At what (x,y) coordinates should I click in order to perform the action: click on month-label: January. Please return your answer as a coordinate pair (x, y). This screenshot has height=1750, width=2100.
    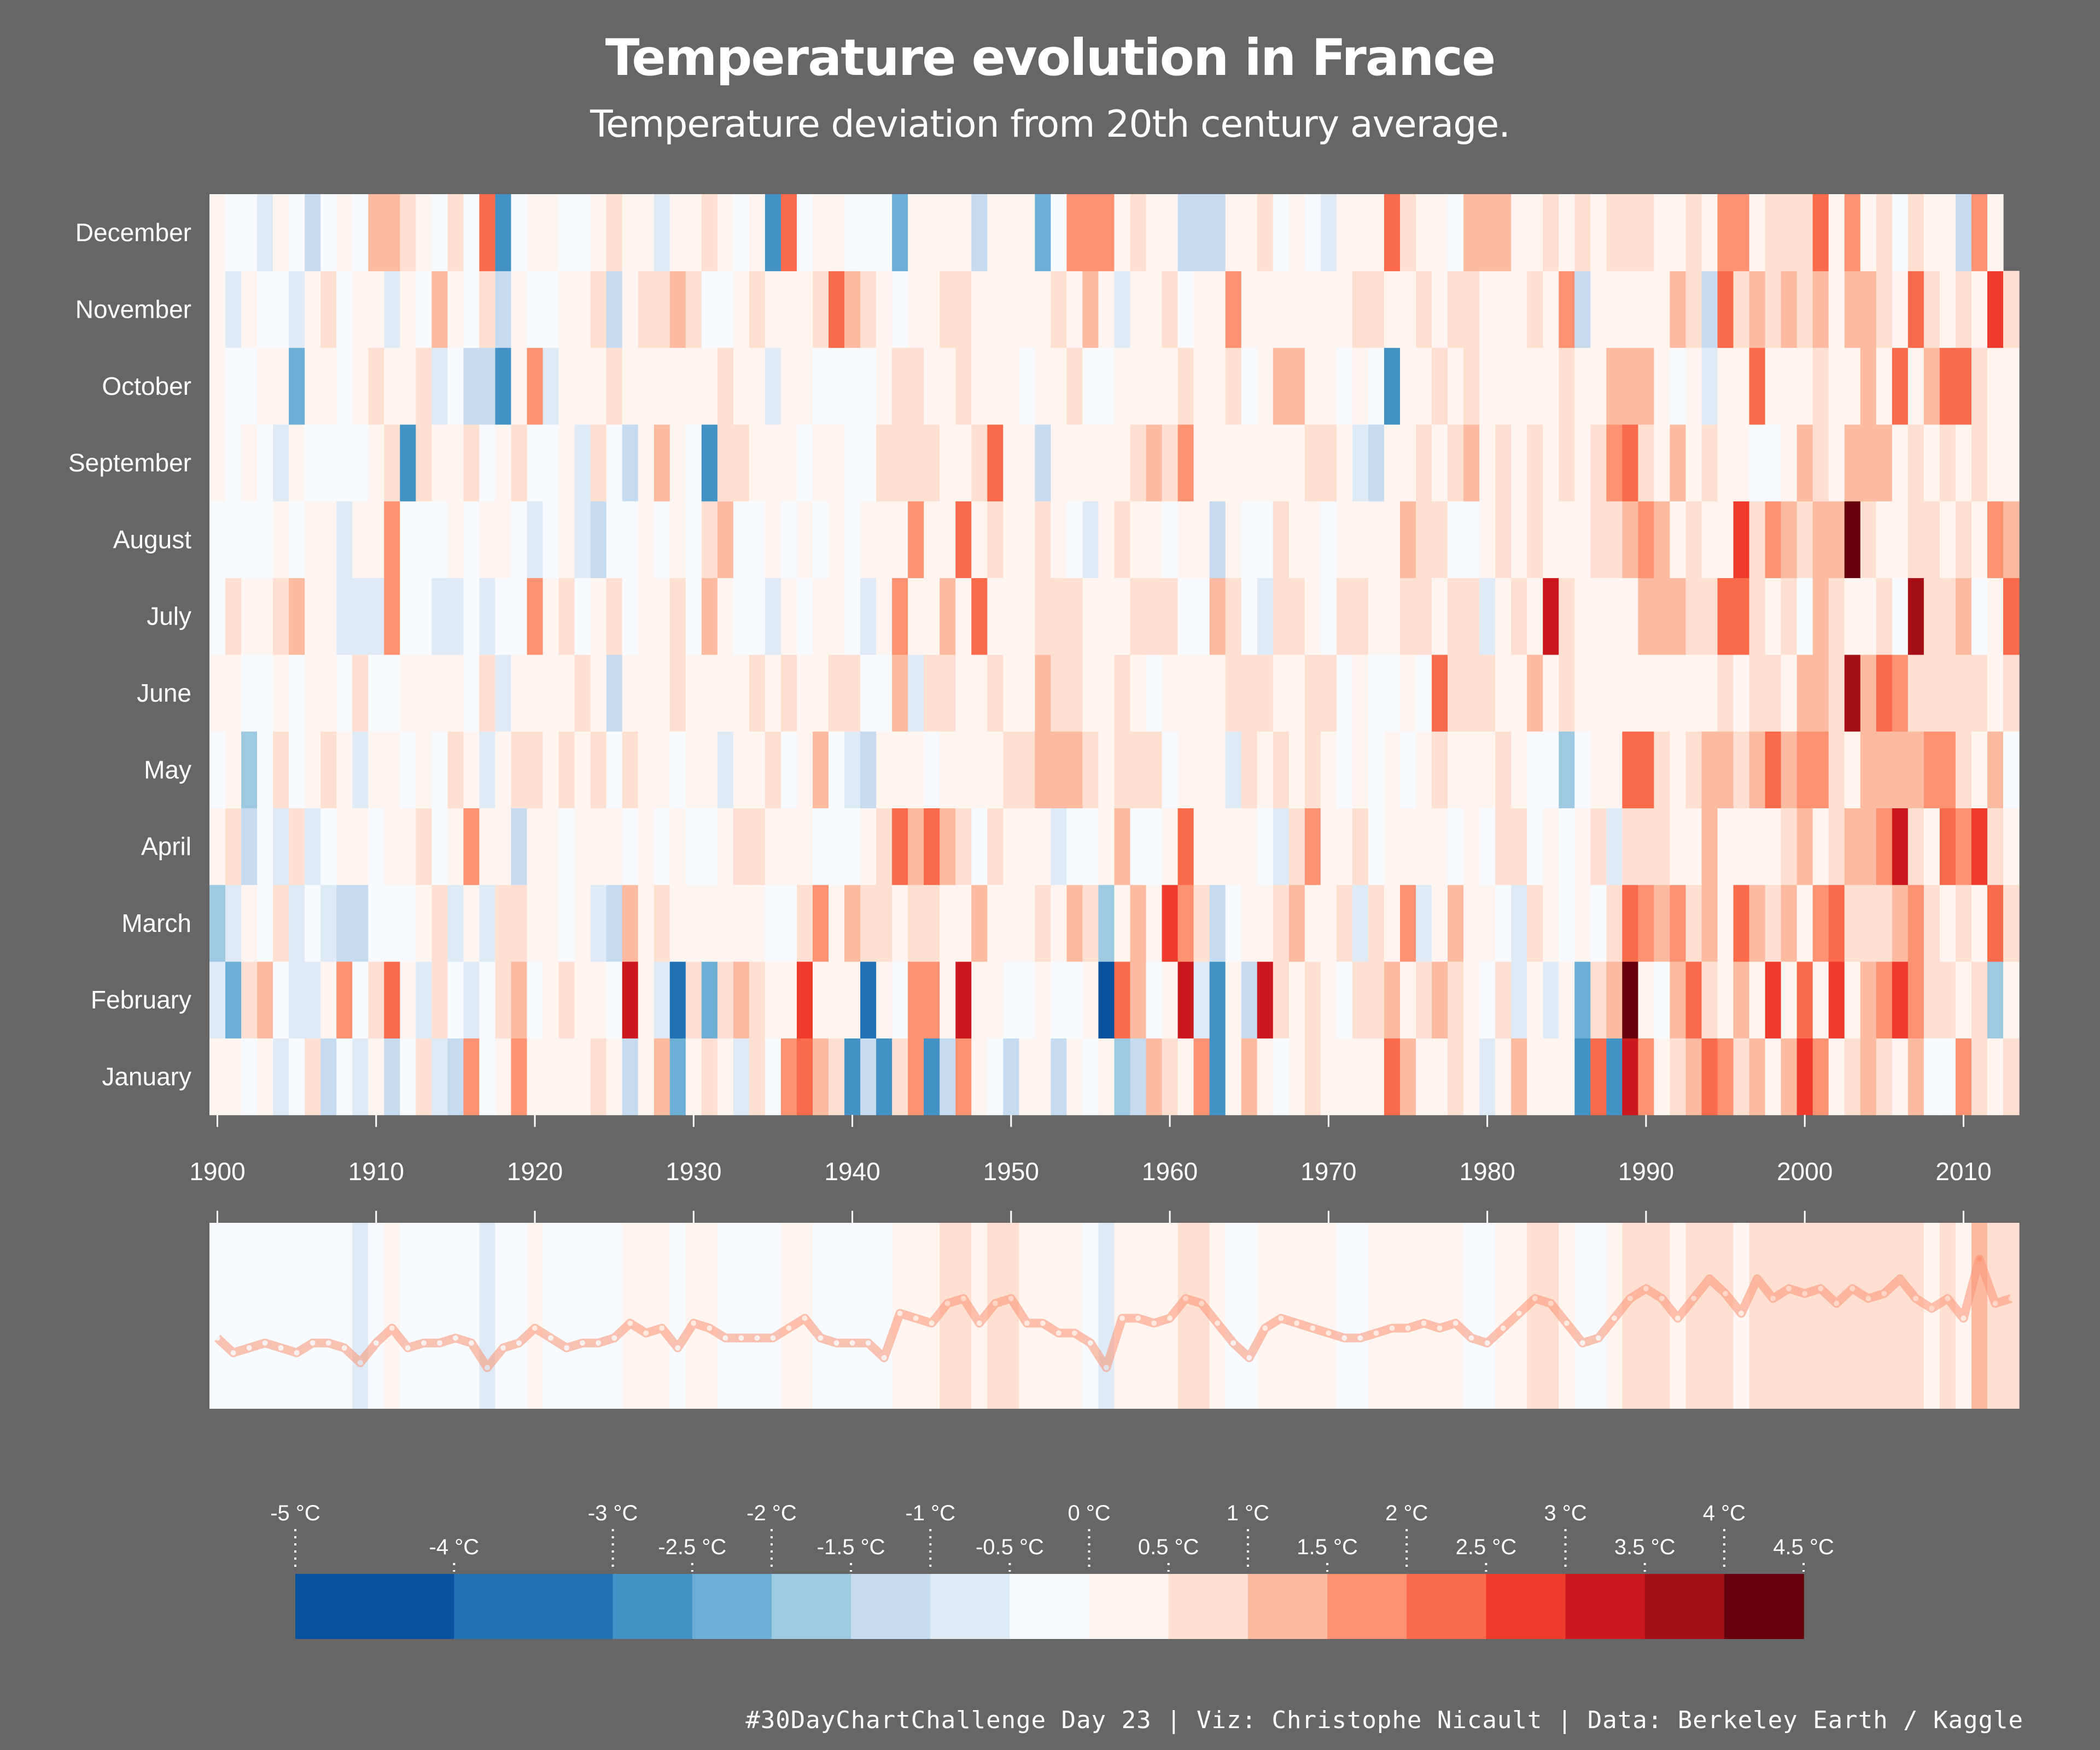
    Looking at the image, I should click on (146, 1077).